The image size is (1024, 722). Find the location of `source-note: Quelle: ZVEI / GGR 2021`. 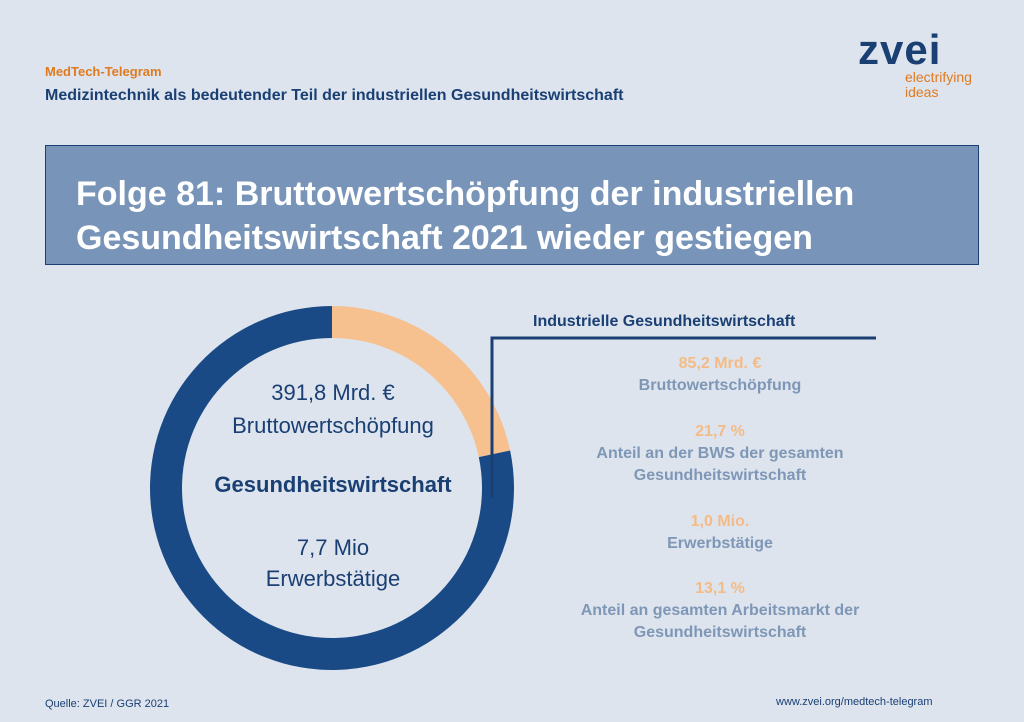

source-note: Quelle: ZVEI / GGR 2021 is located at coordinates (107, 704).